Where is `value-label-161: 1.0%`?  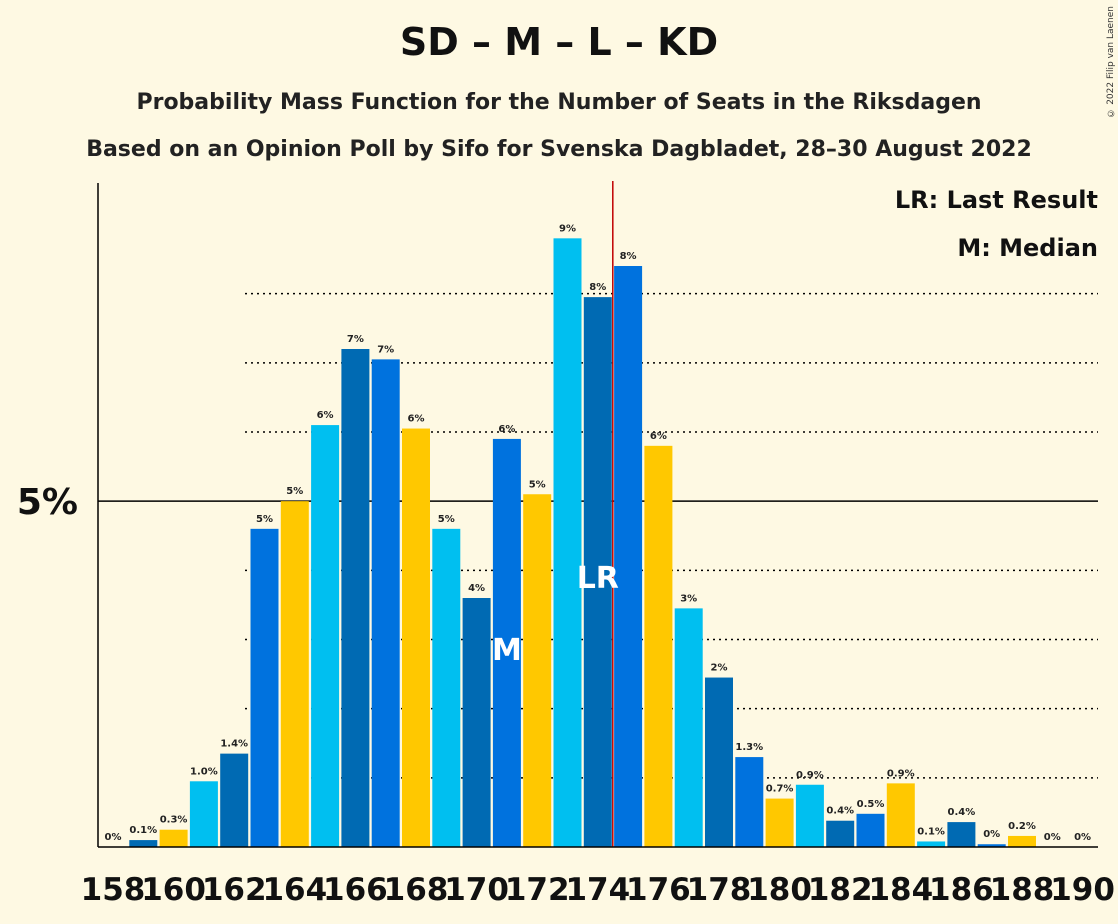 value-label-161: 1.0% is located at coordinates (204, 771).